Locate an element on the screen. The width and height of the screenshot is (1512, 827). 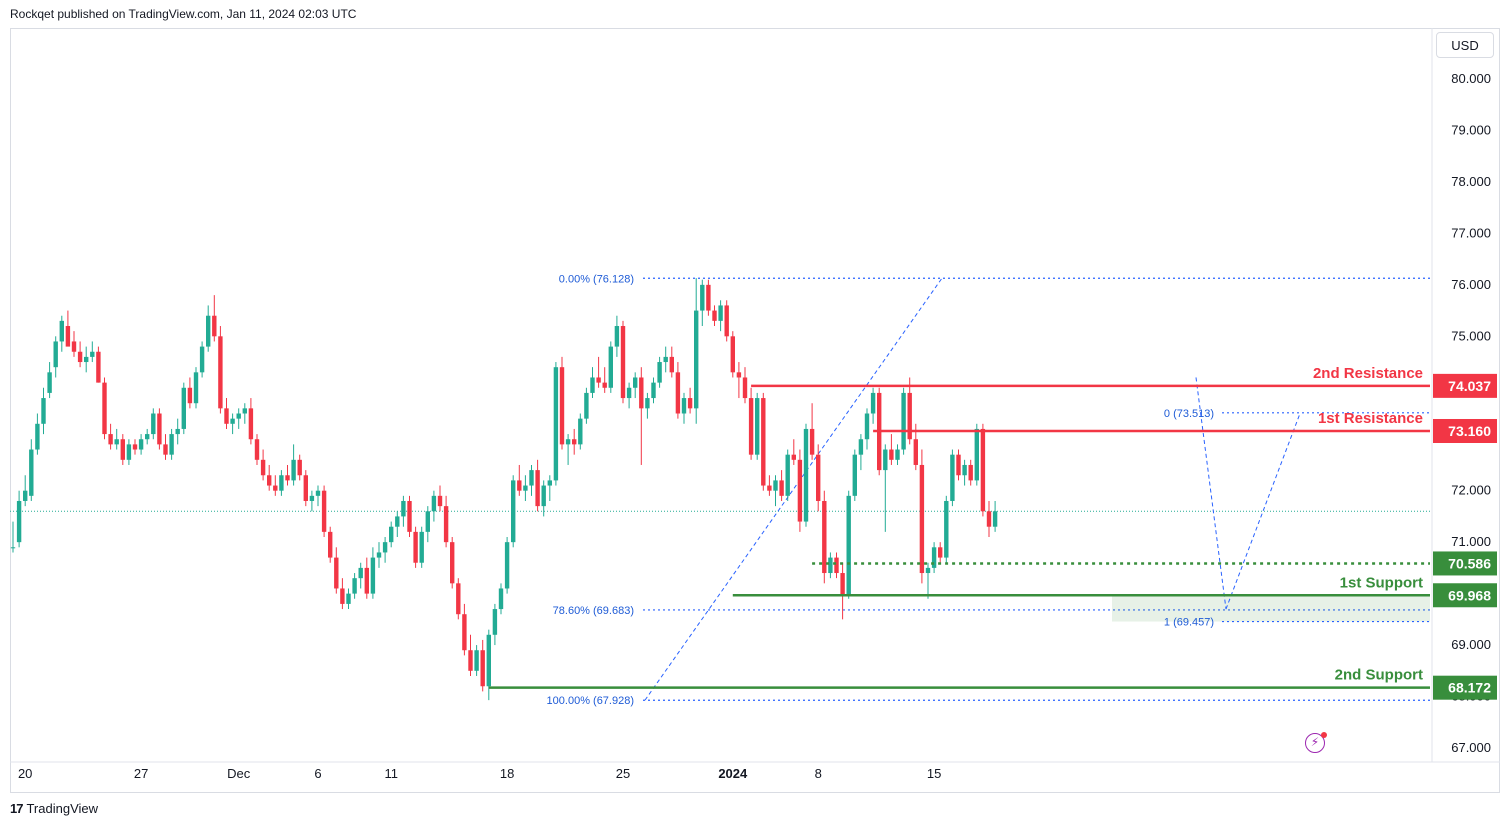
y-tick-label: 77.000 is located at coordinates (1471, 232).